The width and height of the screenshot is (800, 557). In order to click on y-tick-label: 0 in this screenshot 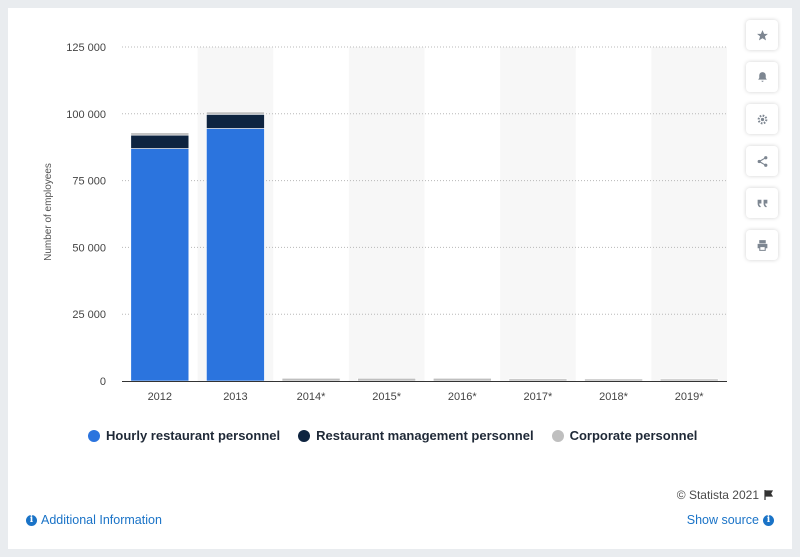, I will do `click(103, 382)`.